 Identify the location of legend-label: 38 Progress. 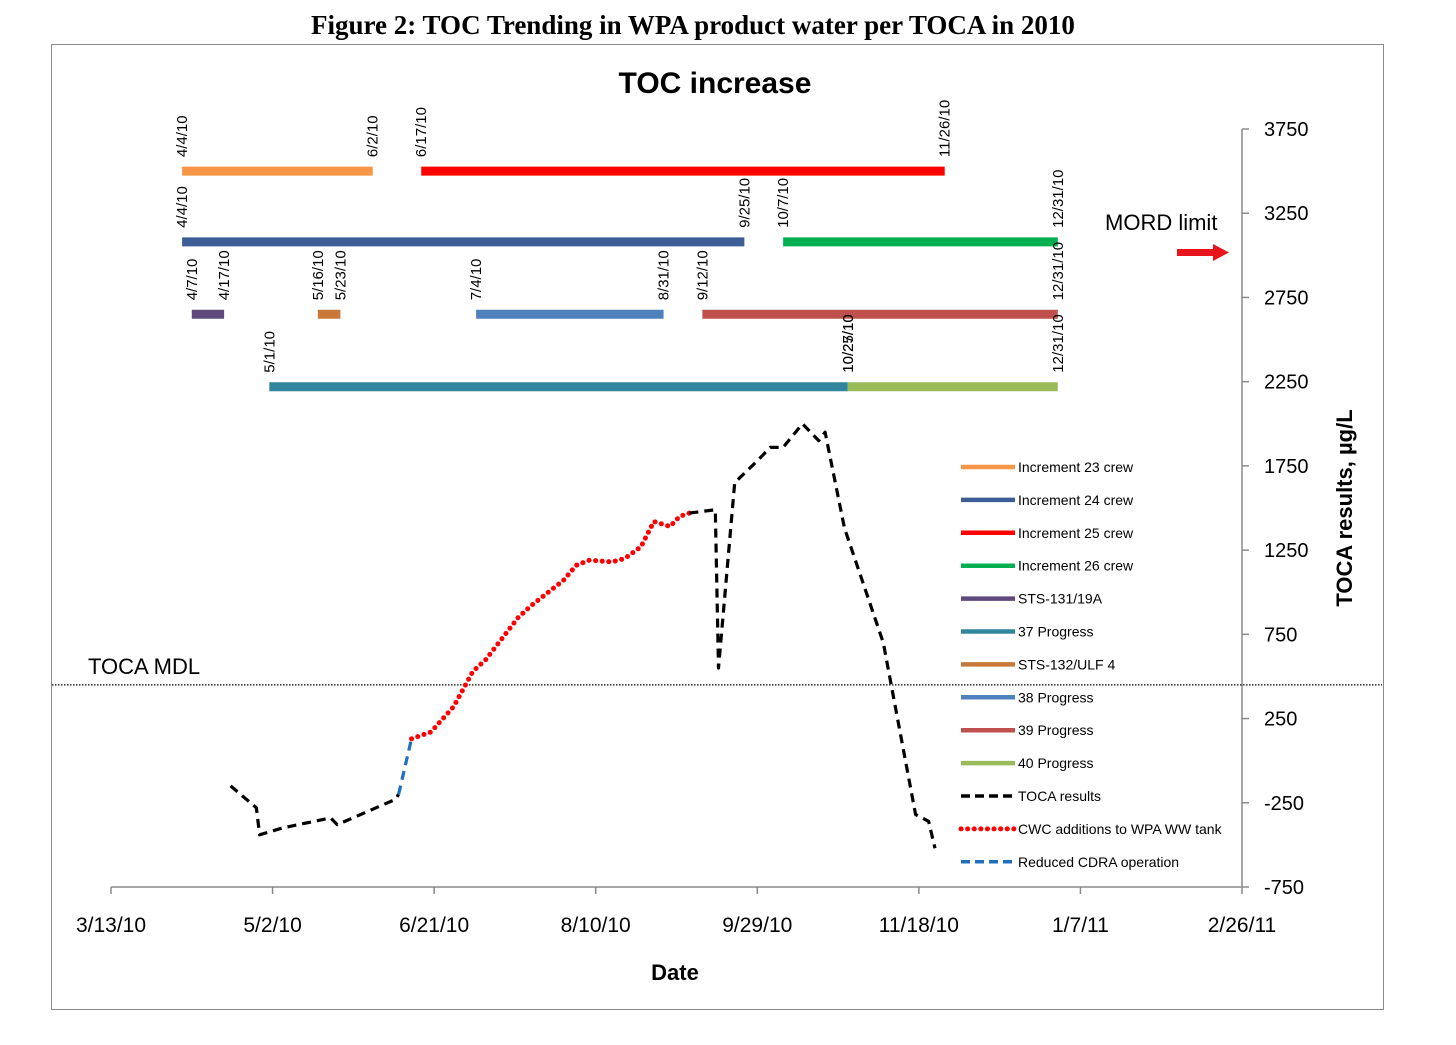
(1055, 697).